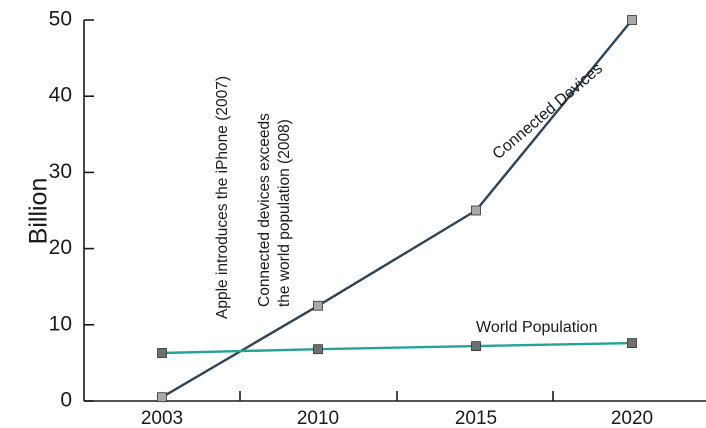 This screenshot has height=428, width=706. Describe the element at coordinates (60, 323) in the screenshot. I see `y-tick-label: 10` at that location.